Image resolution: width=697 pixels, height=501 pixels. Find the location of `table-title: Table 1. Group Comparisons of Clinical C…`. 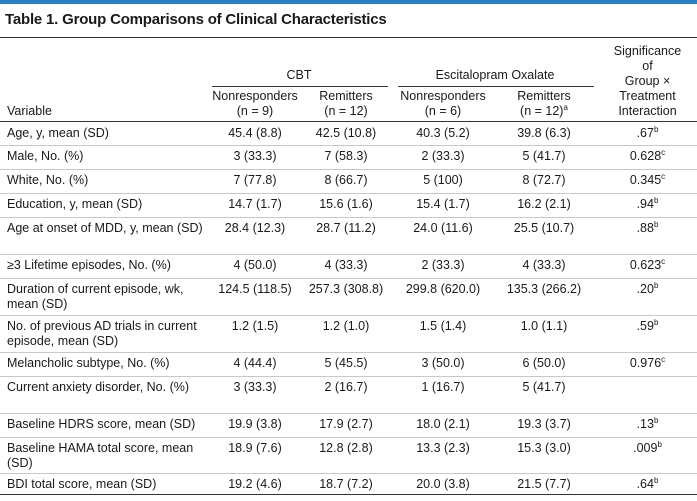

table-title: Table 1. Group Comparisons of Clinical C… is located at coordinates (196, 19).